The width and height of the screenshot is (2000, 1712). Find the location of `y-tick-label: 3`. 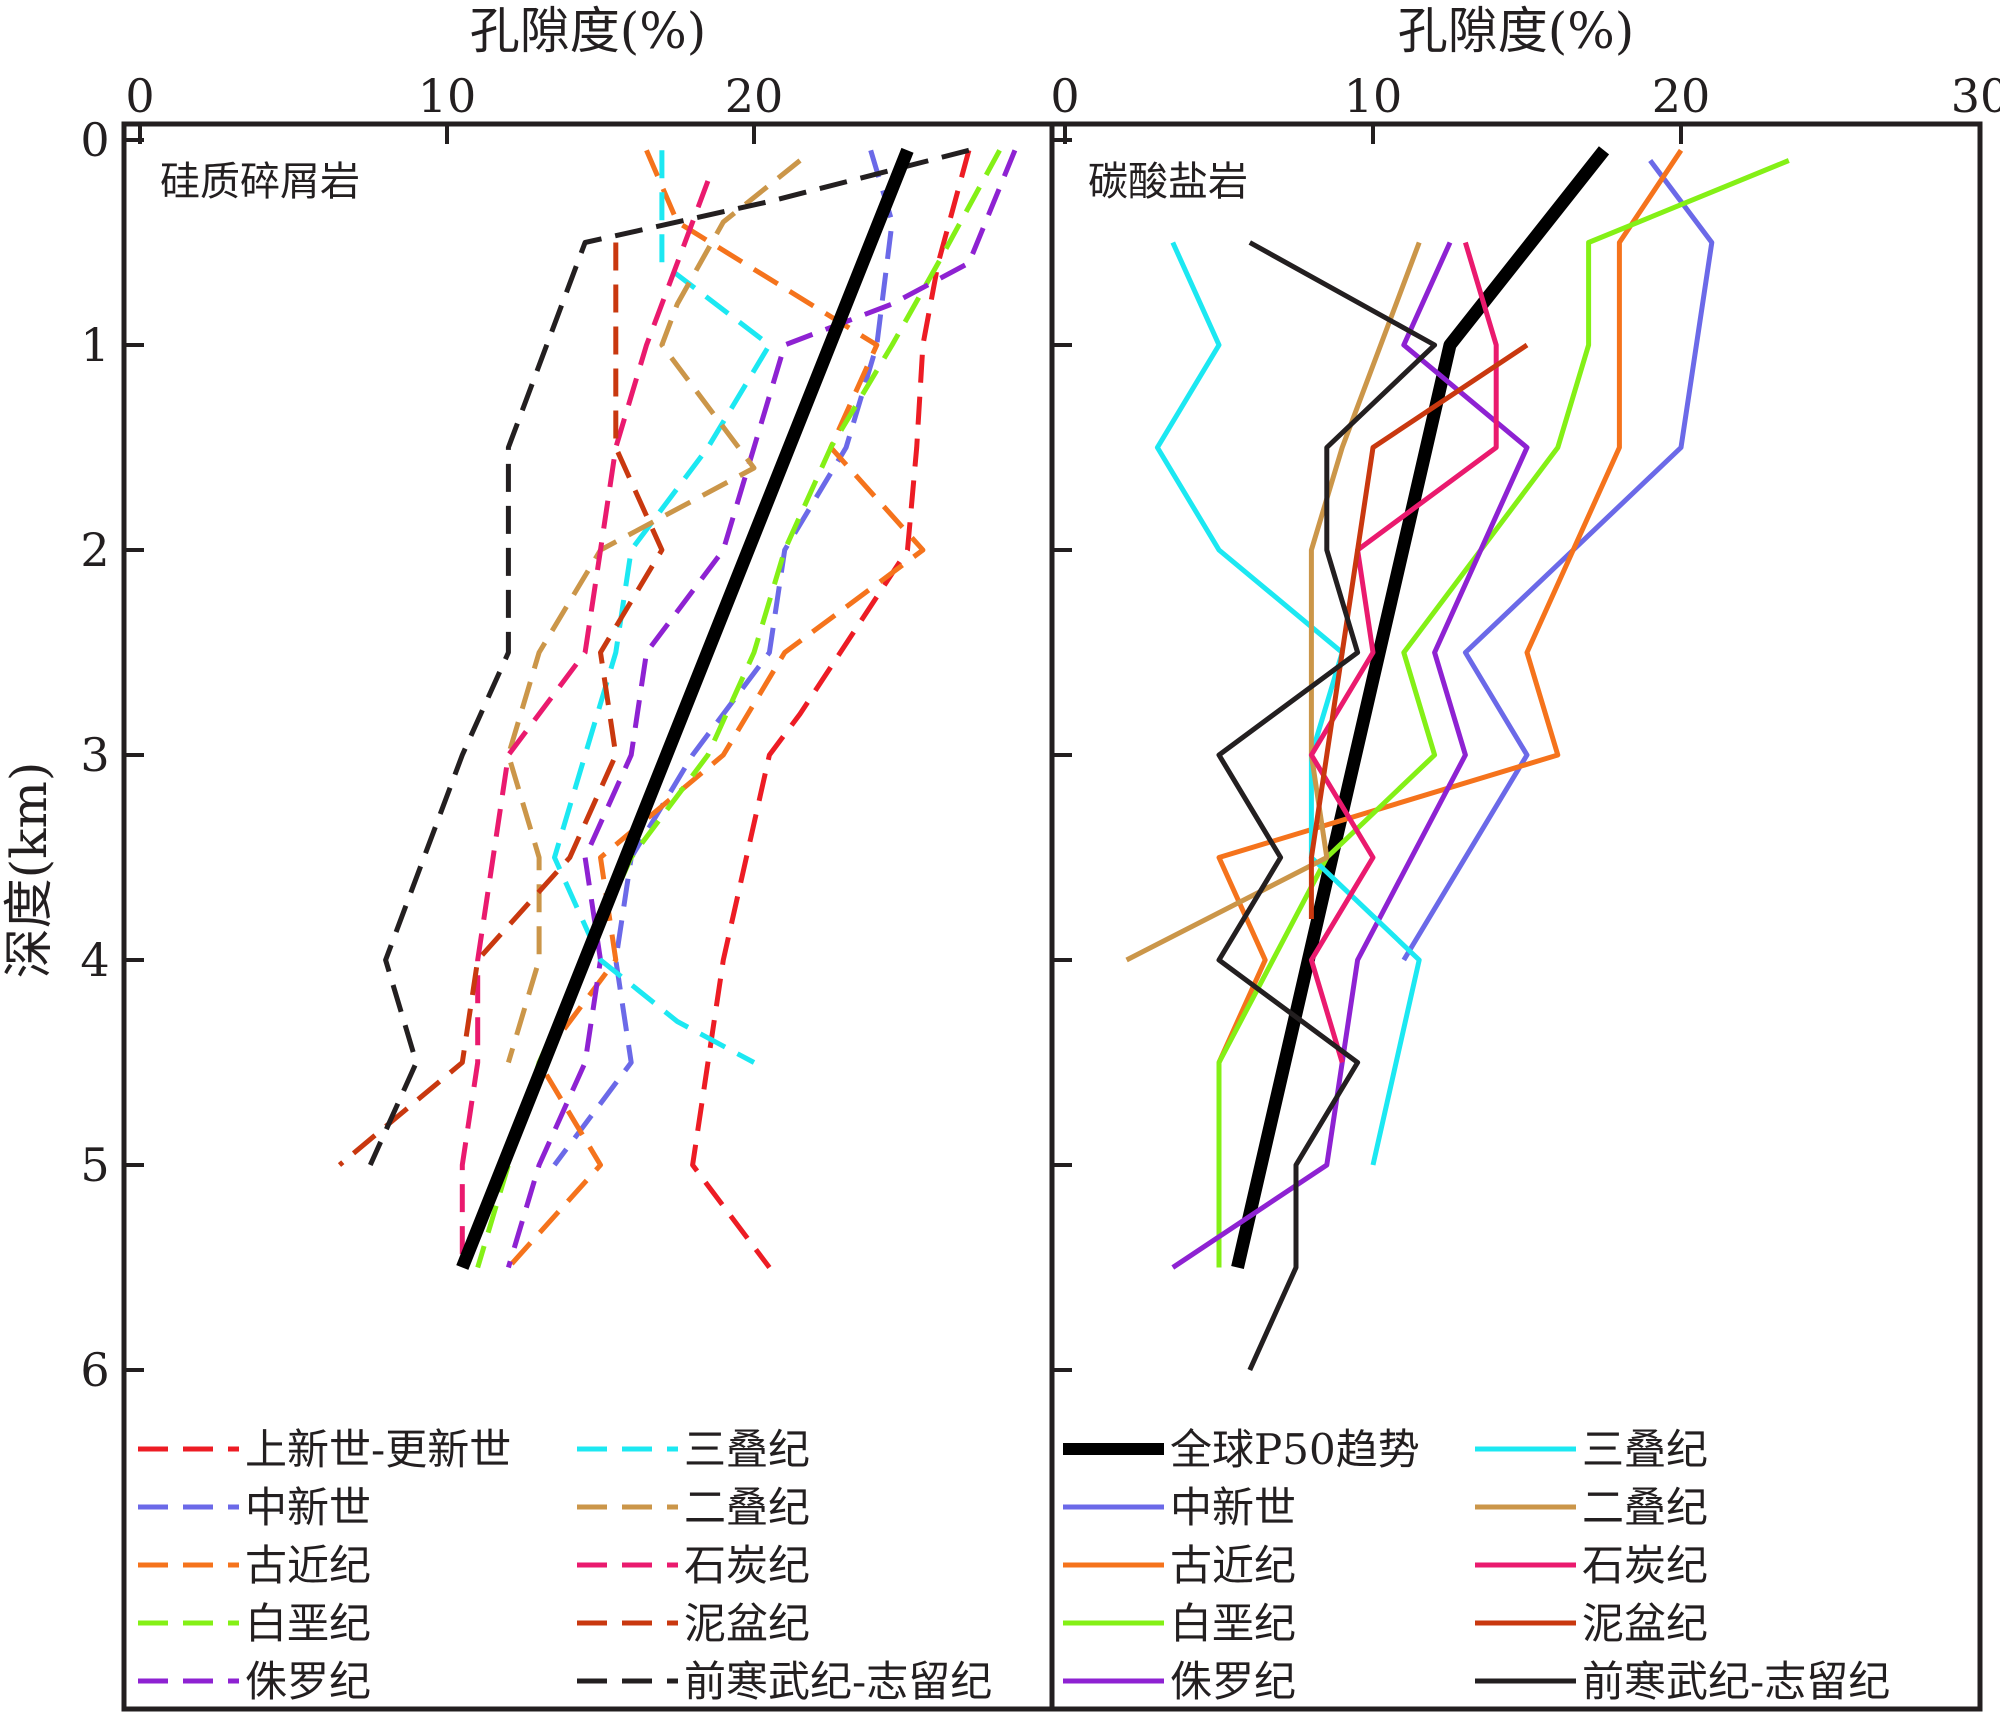

y-tick-label: 3 is located at coordinates (94, 755).